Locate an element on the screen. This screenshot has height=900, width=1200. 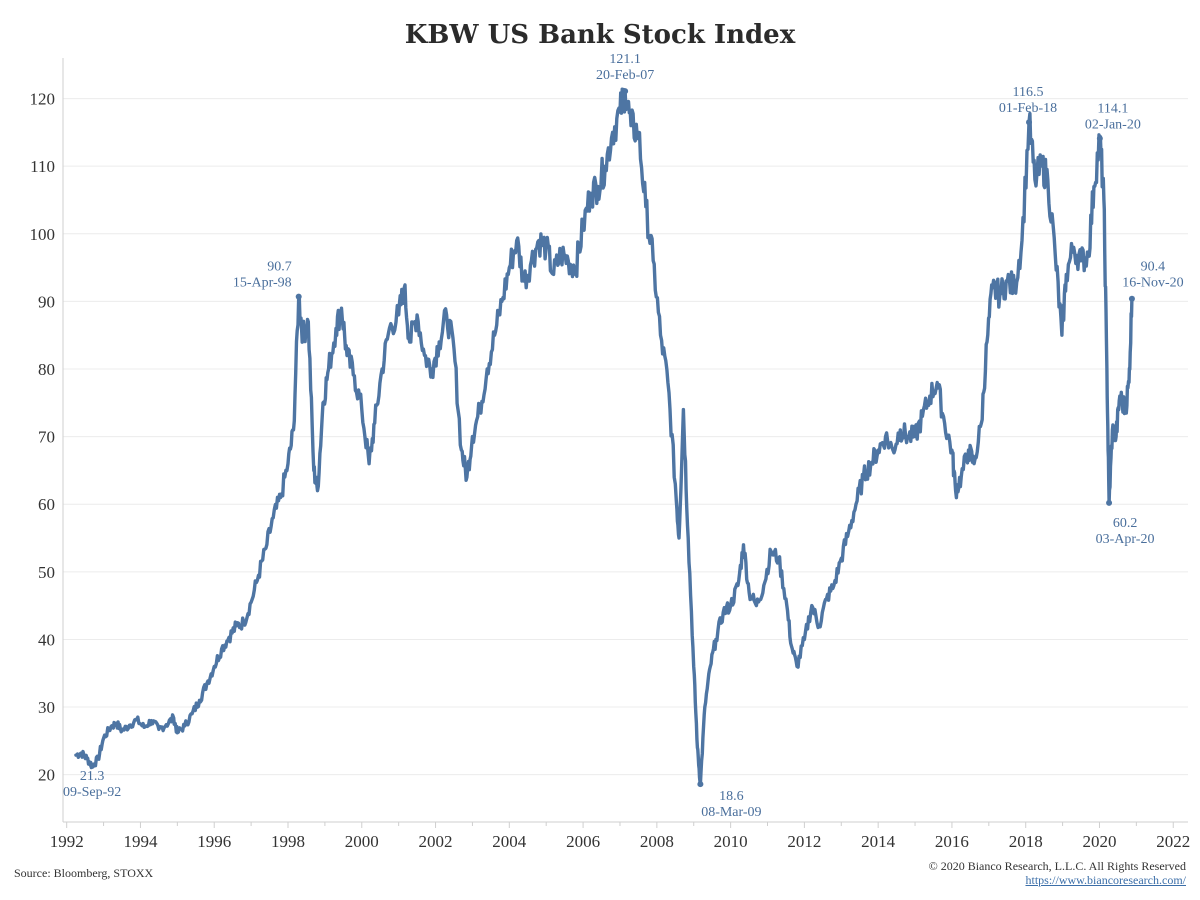
x-tick-label: 2002 is located at coordinates (436, 841).